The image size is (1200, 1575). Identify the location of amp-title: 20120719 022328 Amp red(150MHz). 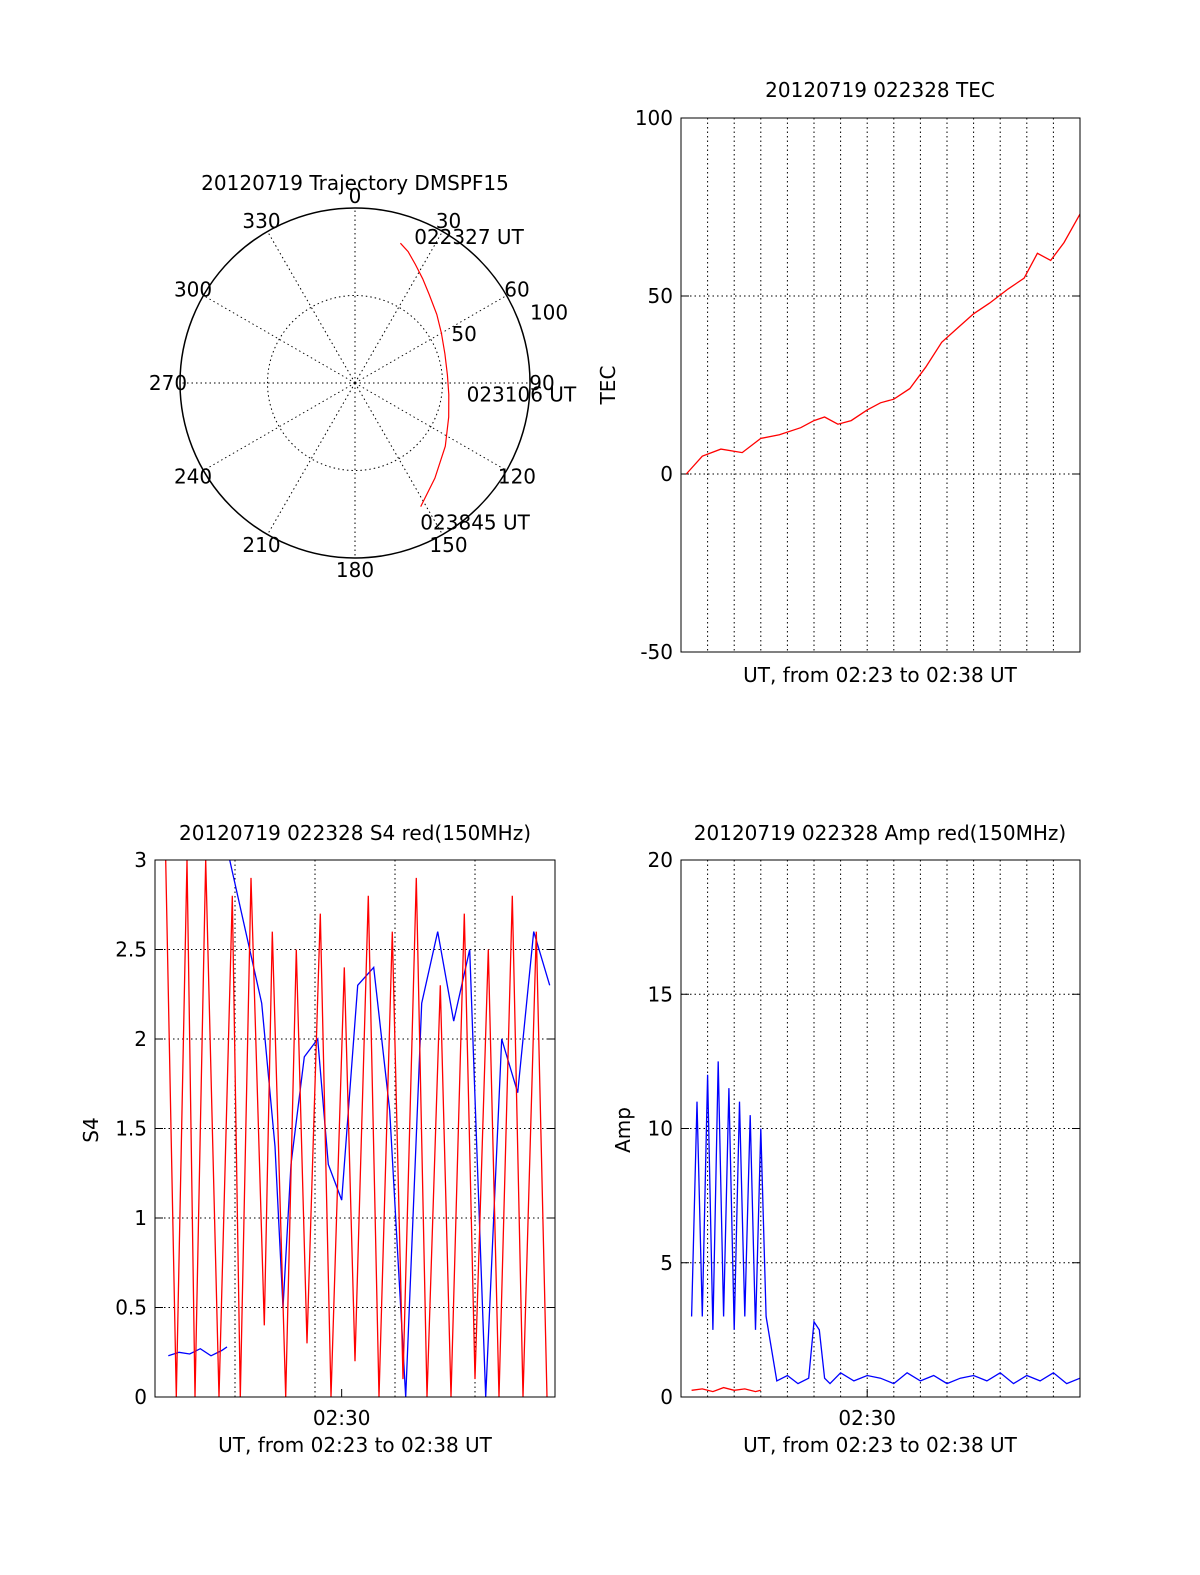
(880, 833).